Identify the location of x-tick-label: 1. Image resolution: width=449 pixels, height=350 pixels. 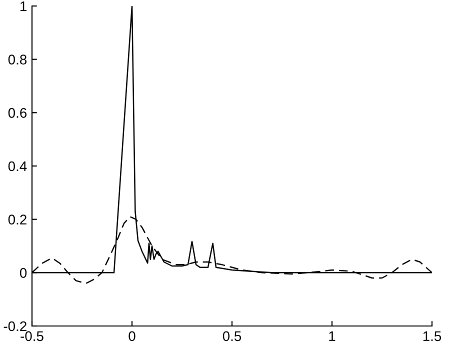
(332, 336).